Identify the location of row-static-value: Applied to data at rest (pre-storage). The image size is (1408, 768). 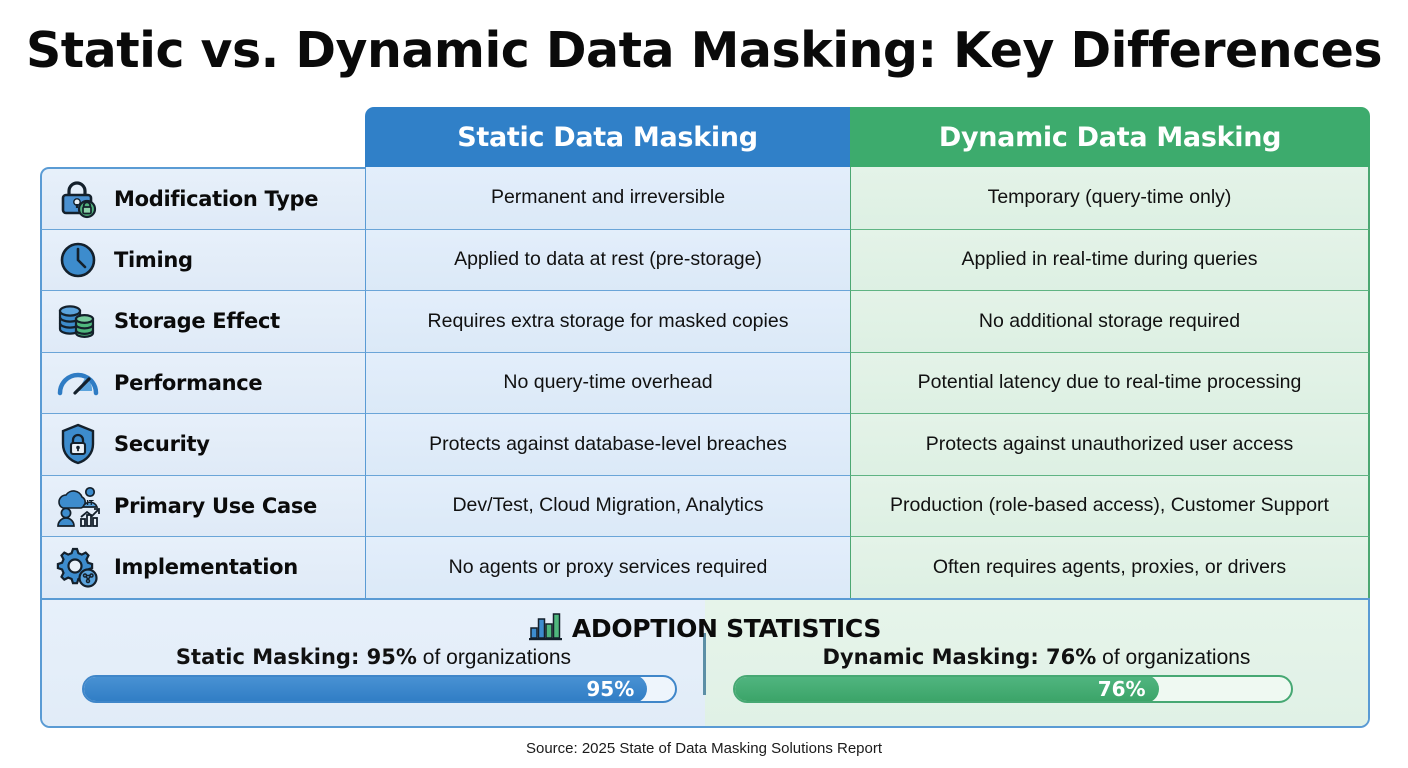
(607, 259).